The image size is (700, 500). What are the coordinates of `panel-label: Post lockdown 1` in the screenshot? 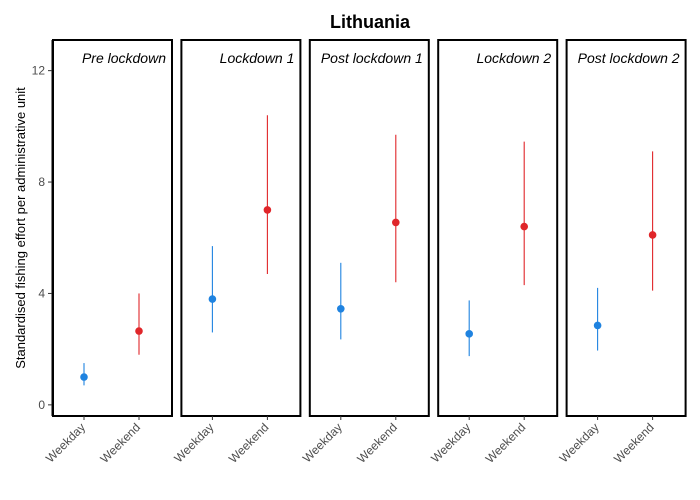 It's located at (372, 58).